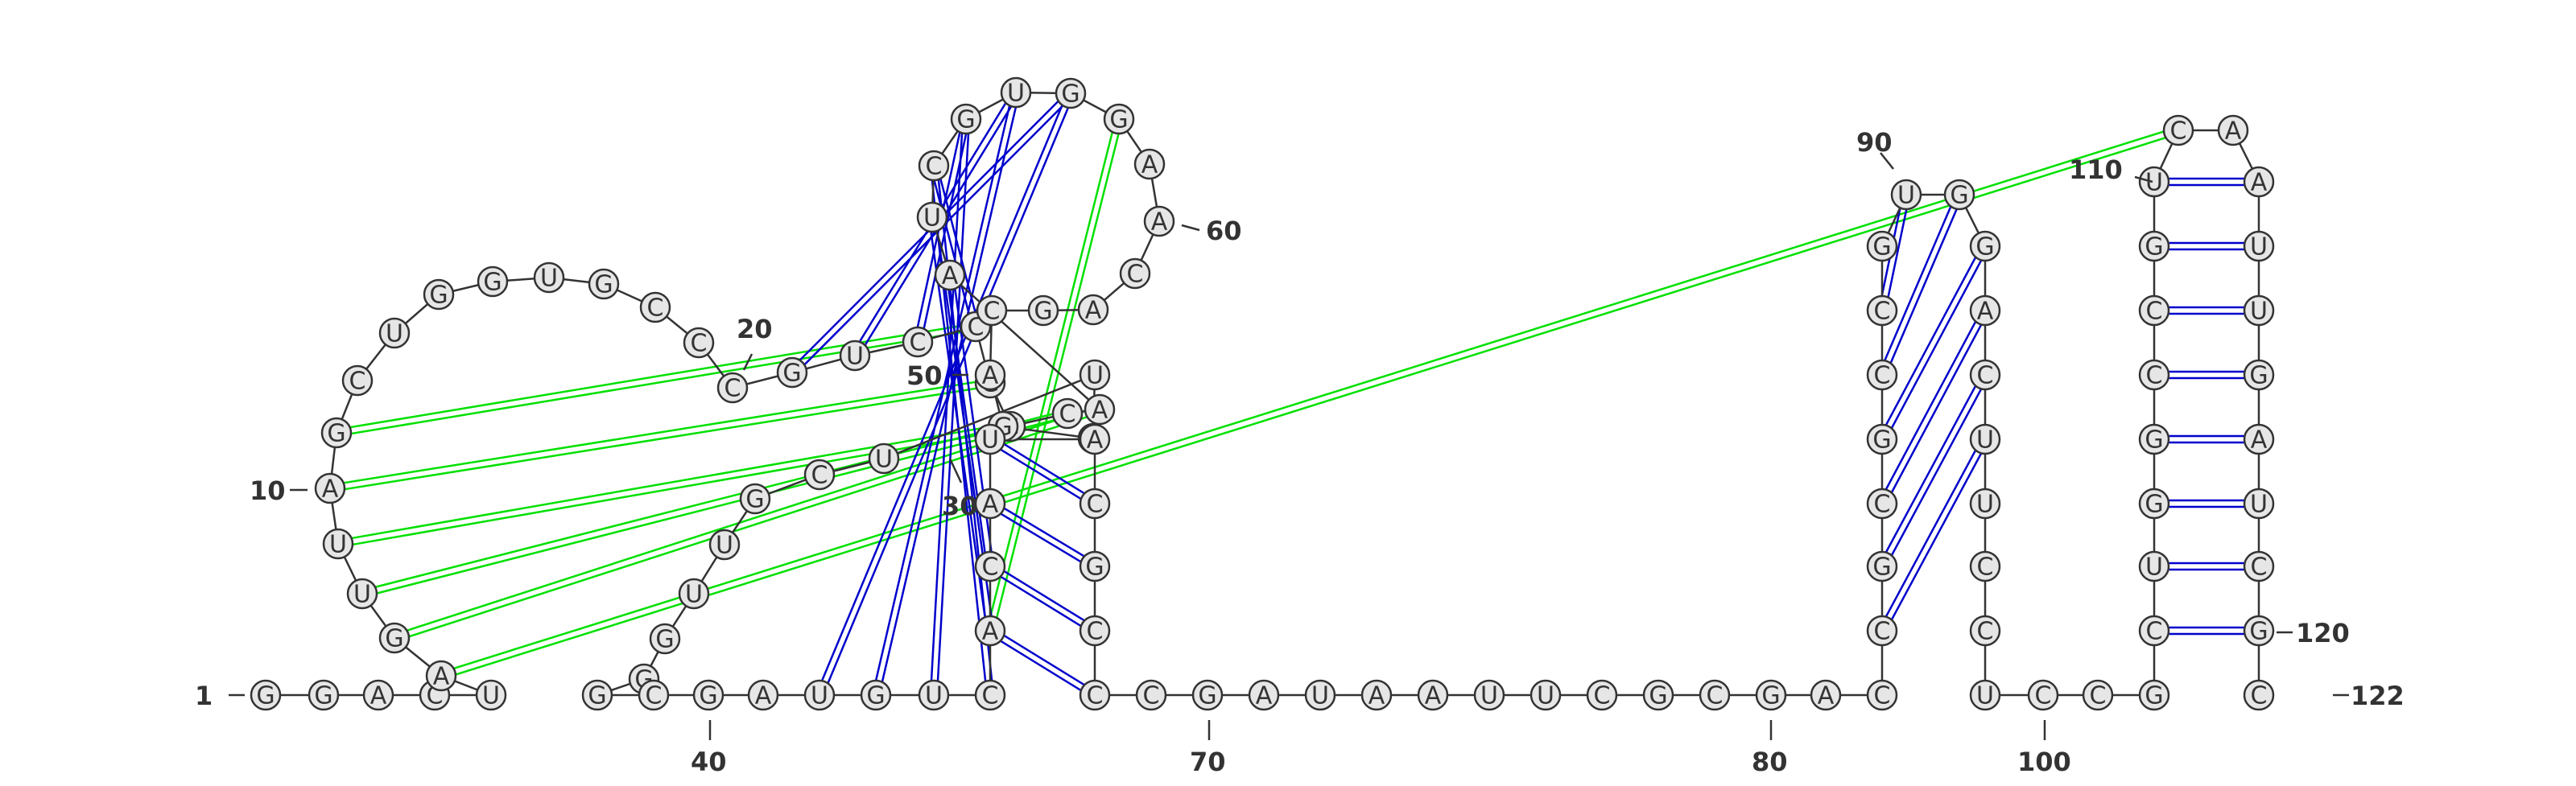 The image size is (2576, 786). I want to click on nucleotide-103: G, so click(2154, 695).